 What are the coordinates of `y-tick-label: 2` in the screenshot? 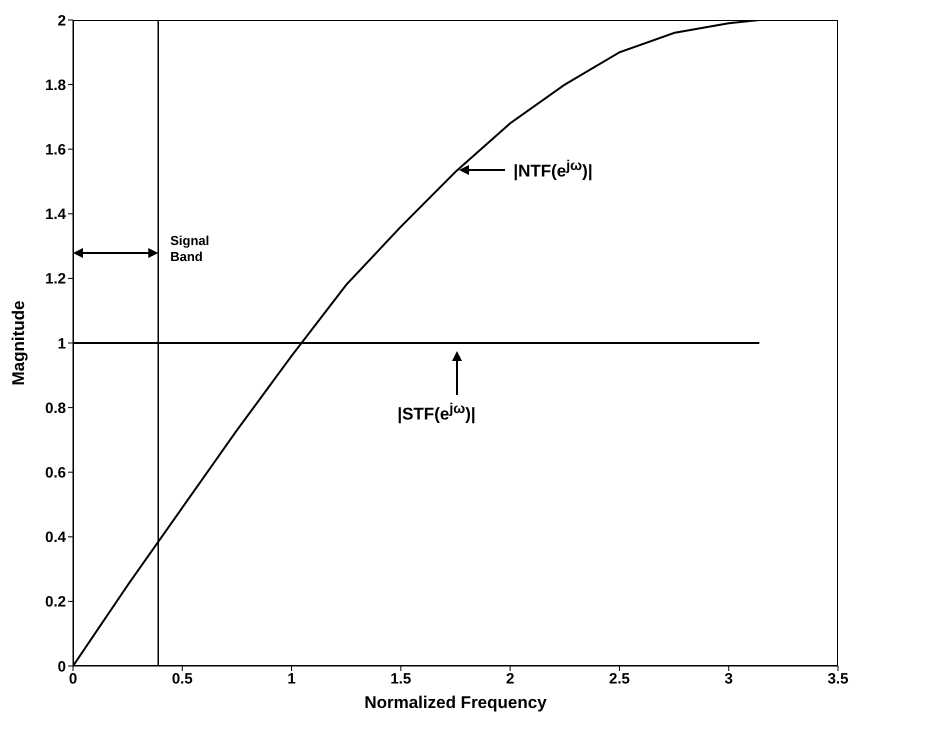 It's located at (62, 21).